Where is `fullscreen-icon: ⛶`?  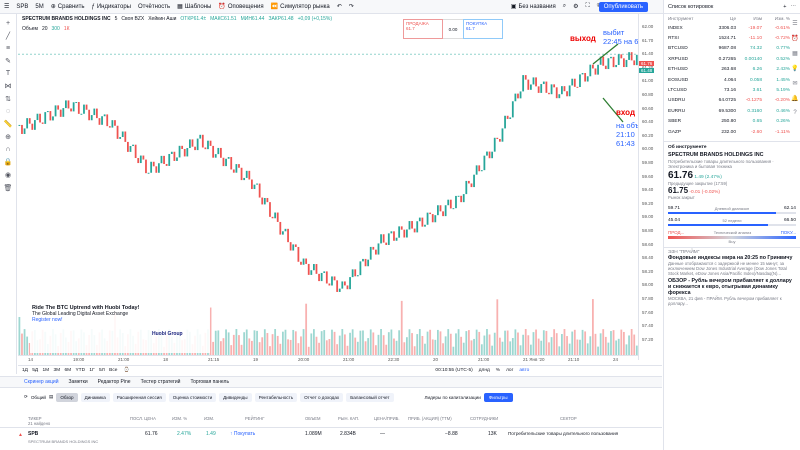
fullscreen-icon: ⛶ is located at coordinates (587, 6).